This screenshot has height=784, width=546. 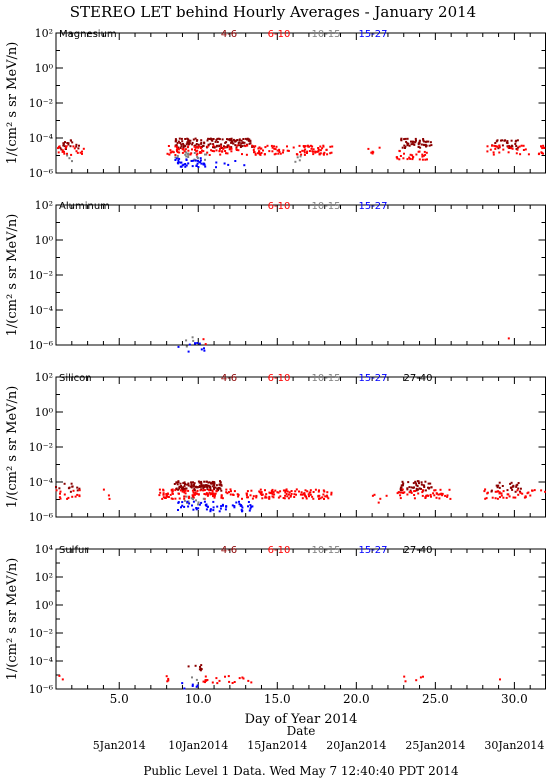 What do you see at coordinates (417, 550) in the screenshot?
I see `legend-entry: 27-40` at bounding box center [417, 550].